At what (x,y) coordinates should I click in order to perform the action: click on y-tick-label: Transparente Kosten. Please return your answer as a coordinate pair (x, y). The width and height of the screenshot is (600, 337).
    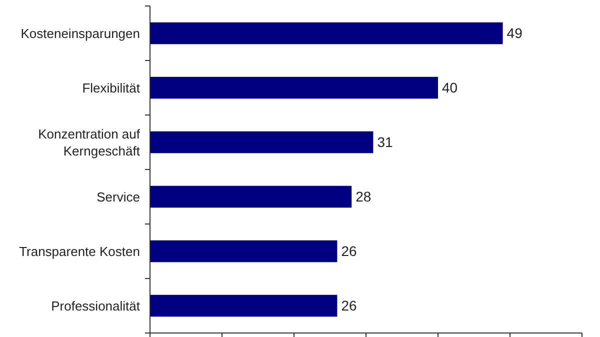
    Looking at the image, I should click on (79, 251).